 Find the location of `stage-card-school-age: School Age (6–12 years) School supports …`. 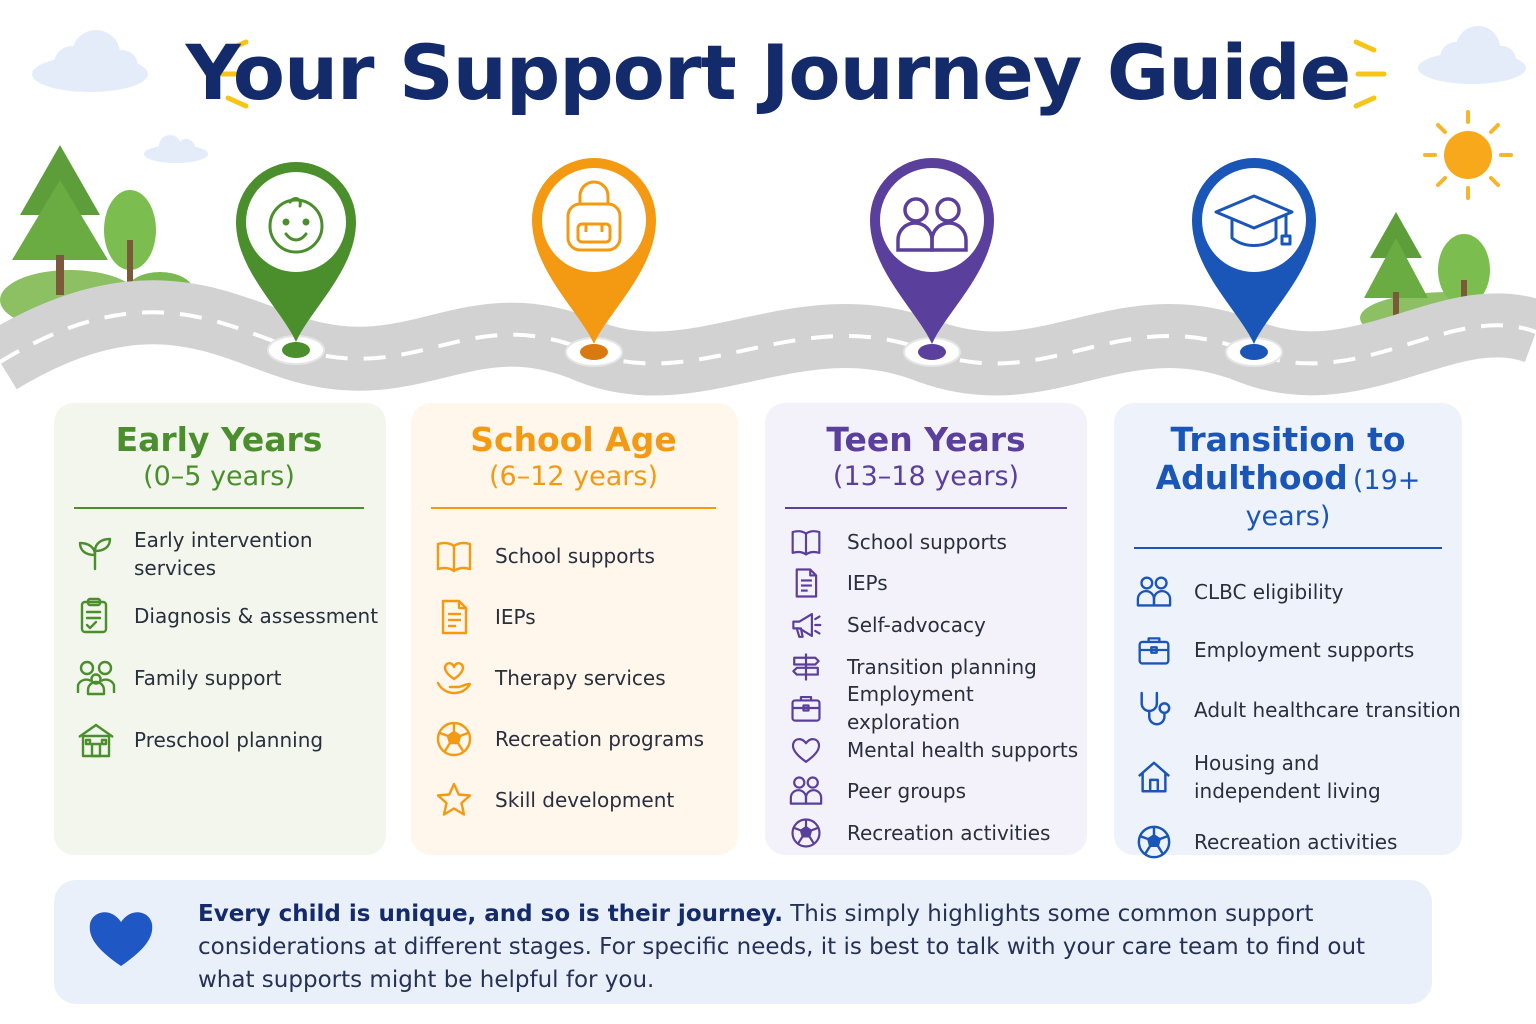

stage-card-school-age: School Age (6–12 years) School supports … is located at coordinates (574, 629).